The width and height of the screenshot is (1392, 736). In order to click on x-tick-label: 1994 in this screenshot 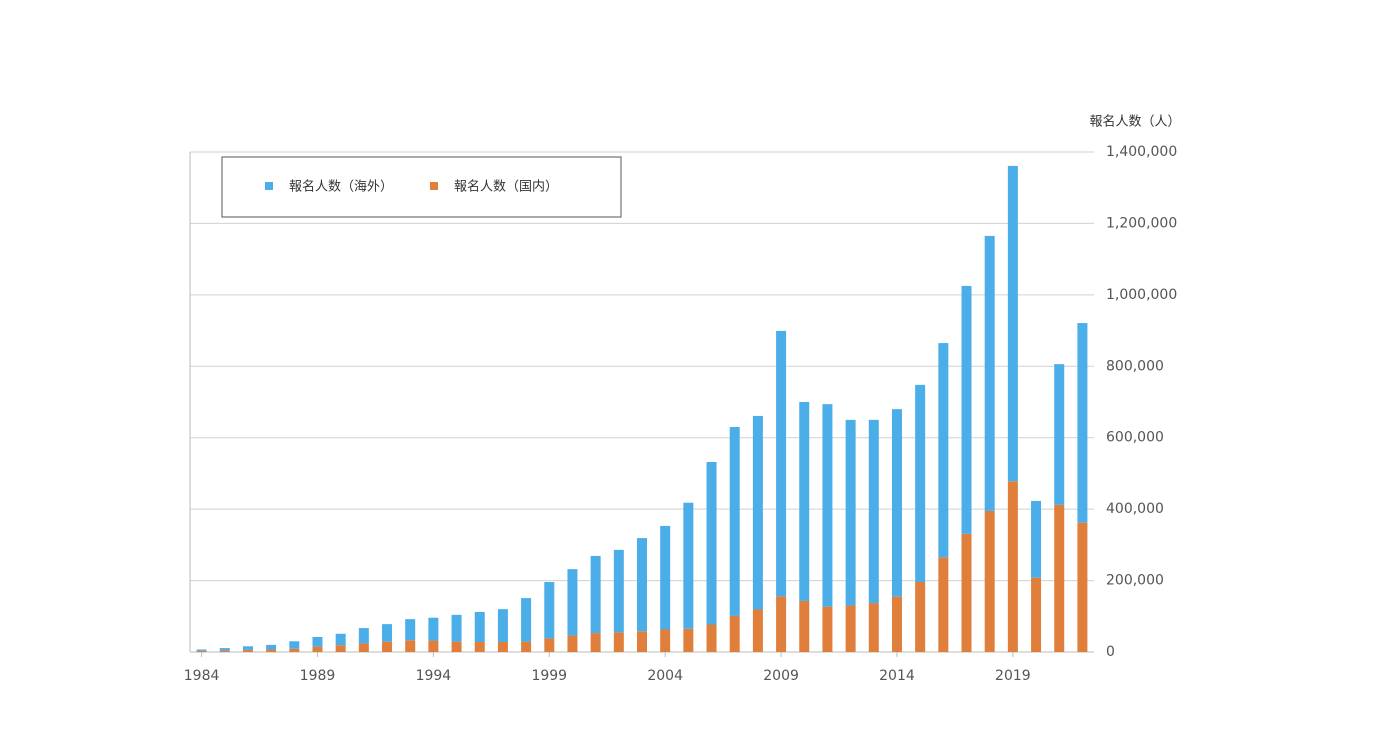, I will do `click(434, 676)`.